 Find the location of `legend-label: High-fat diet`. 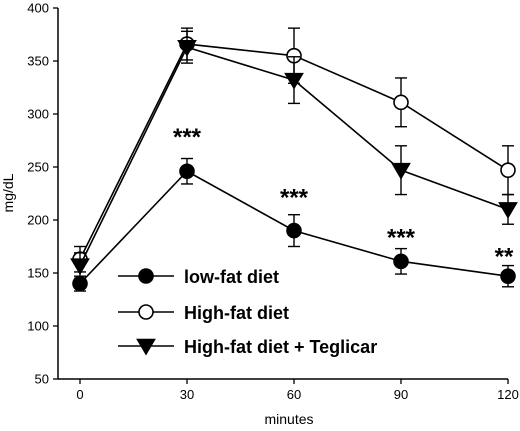

legend-label: High-fat diet is located at coordinates (236, 313).